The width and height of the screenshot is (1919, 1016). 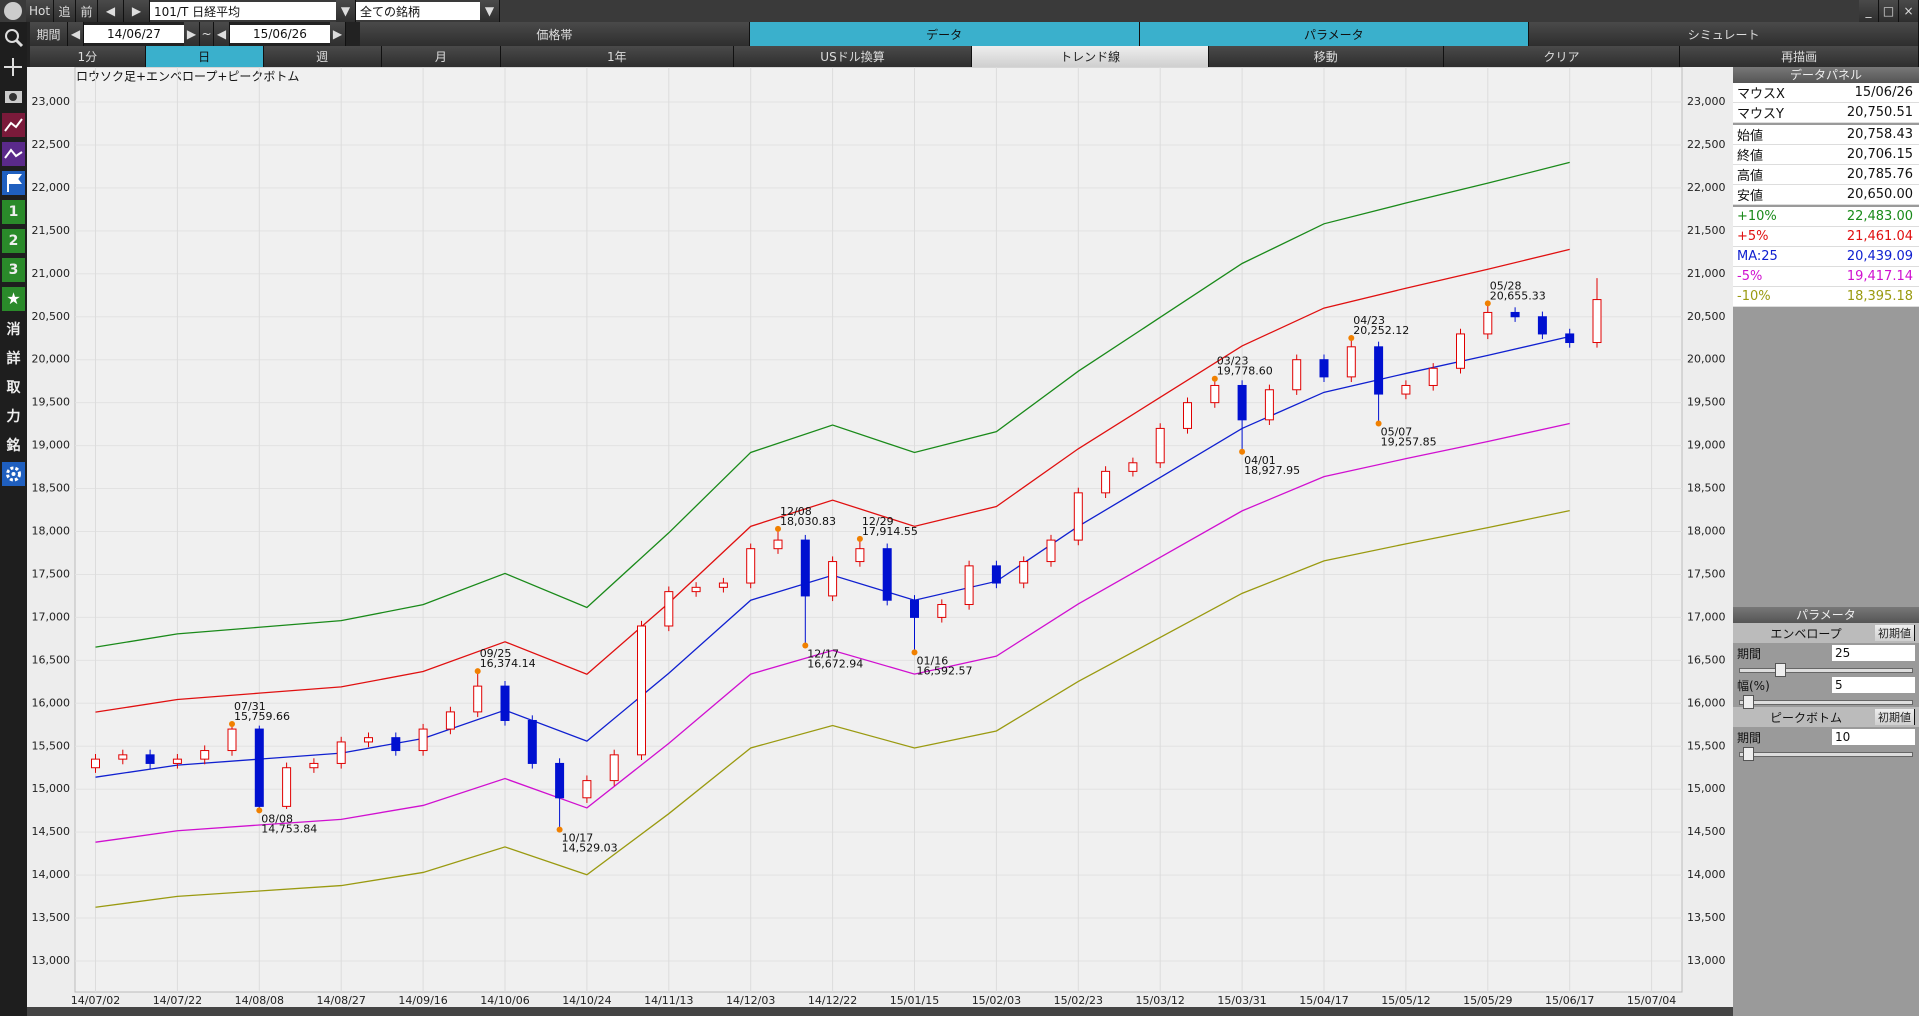 What do you see at coordinates (13, 96) in the screenshot?
I see `camera-icon` at bounding box center [13, 96].